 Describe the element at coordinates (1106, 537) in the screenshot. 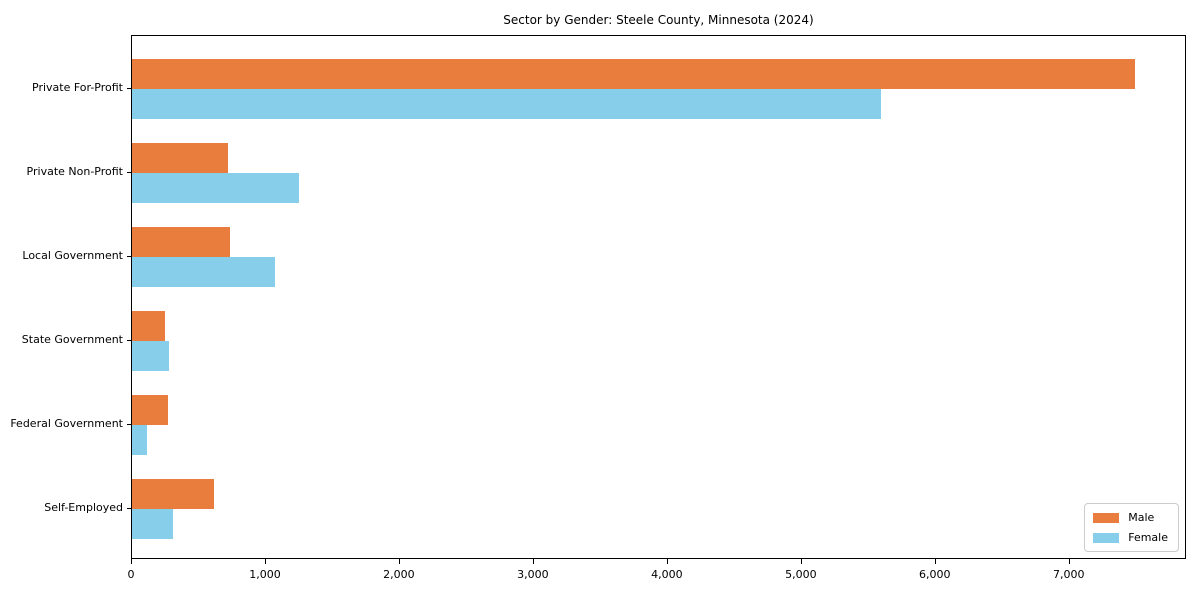

I see `legend-swatch-female` at that location.